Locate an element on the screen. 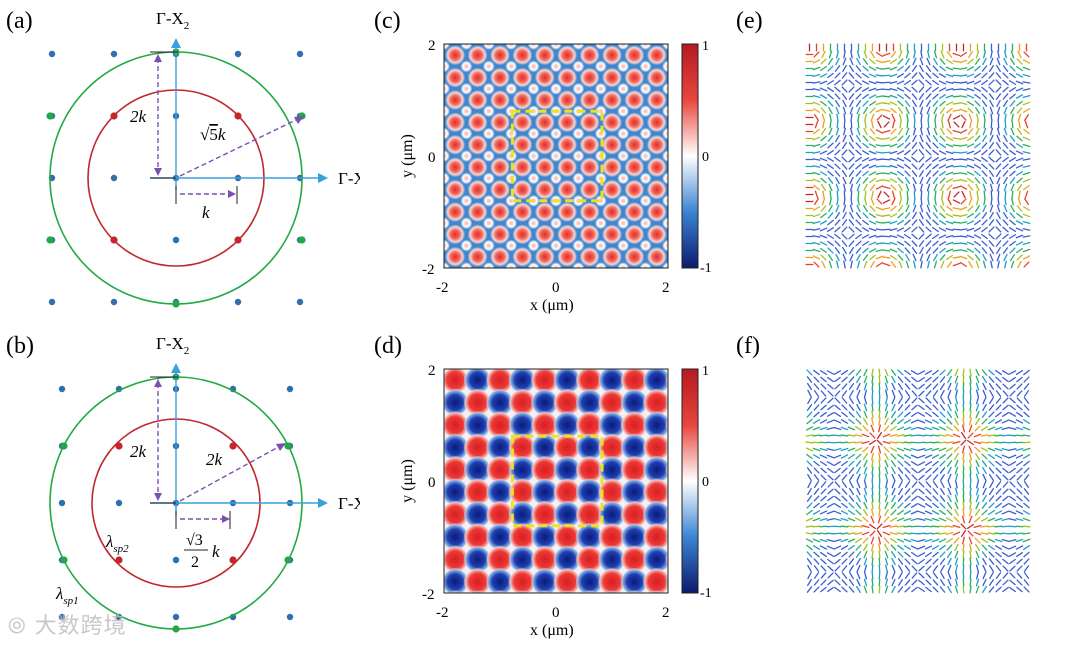  label-k: k is located at coordinates (206, 212).